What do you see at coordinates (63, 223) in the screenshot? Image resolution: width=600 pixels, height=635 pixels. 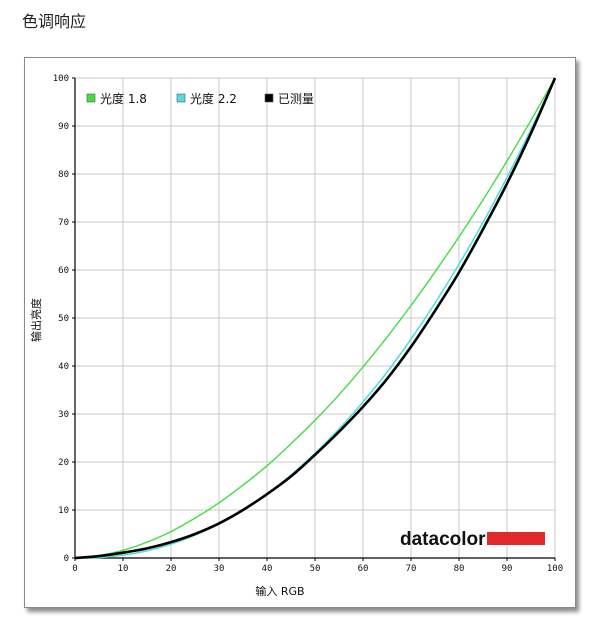 I see `y-tick-label: 70` at bounding box center [63, 223].